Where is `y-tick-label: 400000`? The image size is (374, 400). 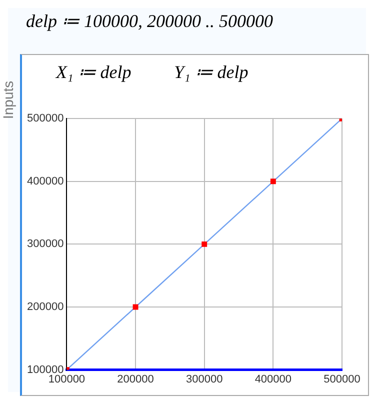 y-tick-label: 400000 is located at coordinates (45, 181).